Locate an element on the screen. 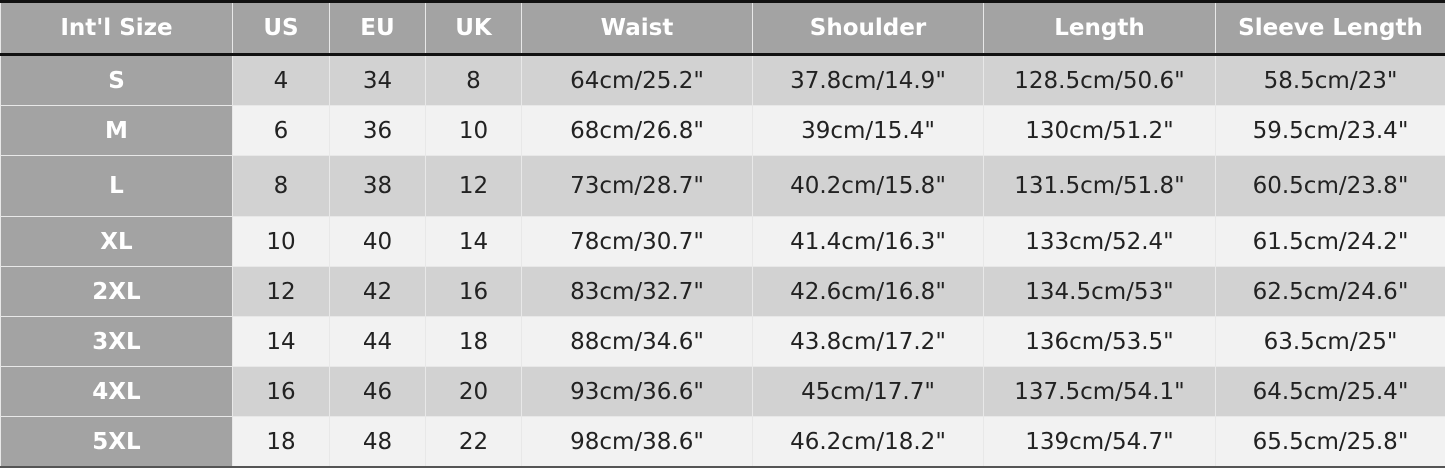 Image resolution: width=1445 pixels, height=470 pixels. table-cell: 34 is located at coordinates (377, 80).